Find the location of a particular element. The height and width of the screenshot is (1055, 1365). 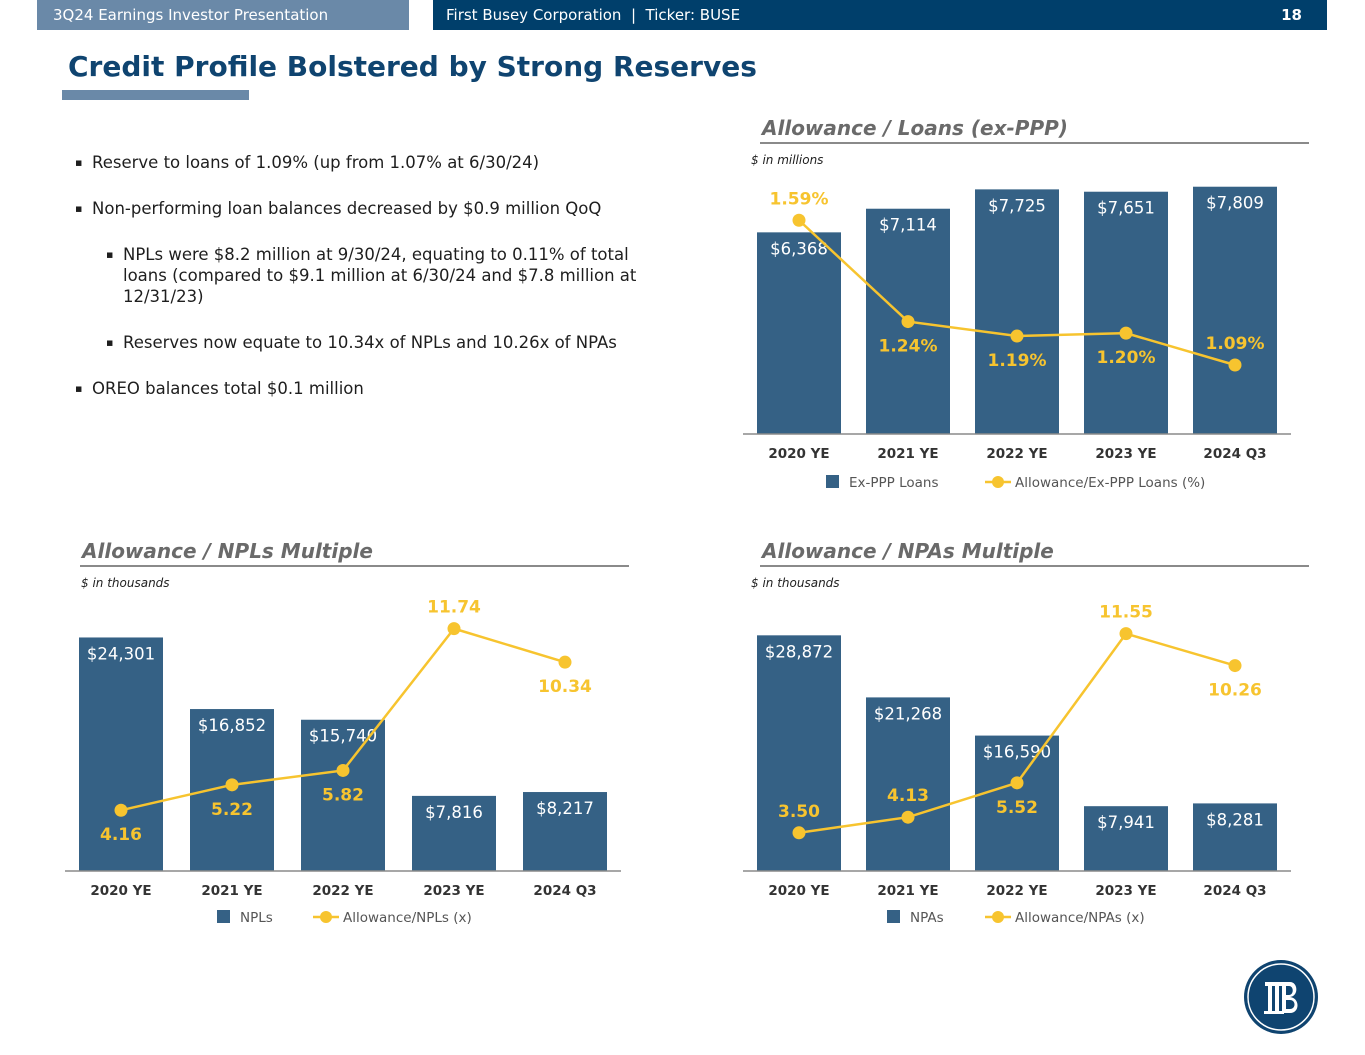

bar-label-loans-1: $7,114 is located at coordinates (908, 225).